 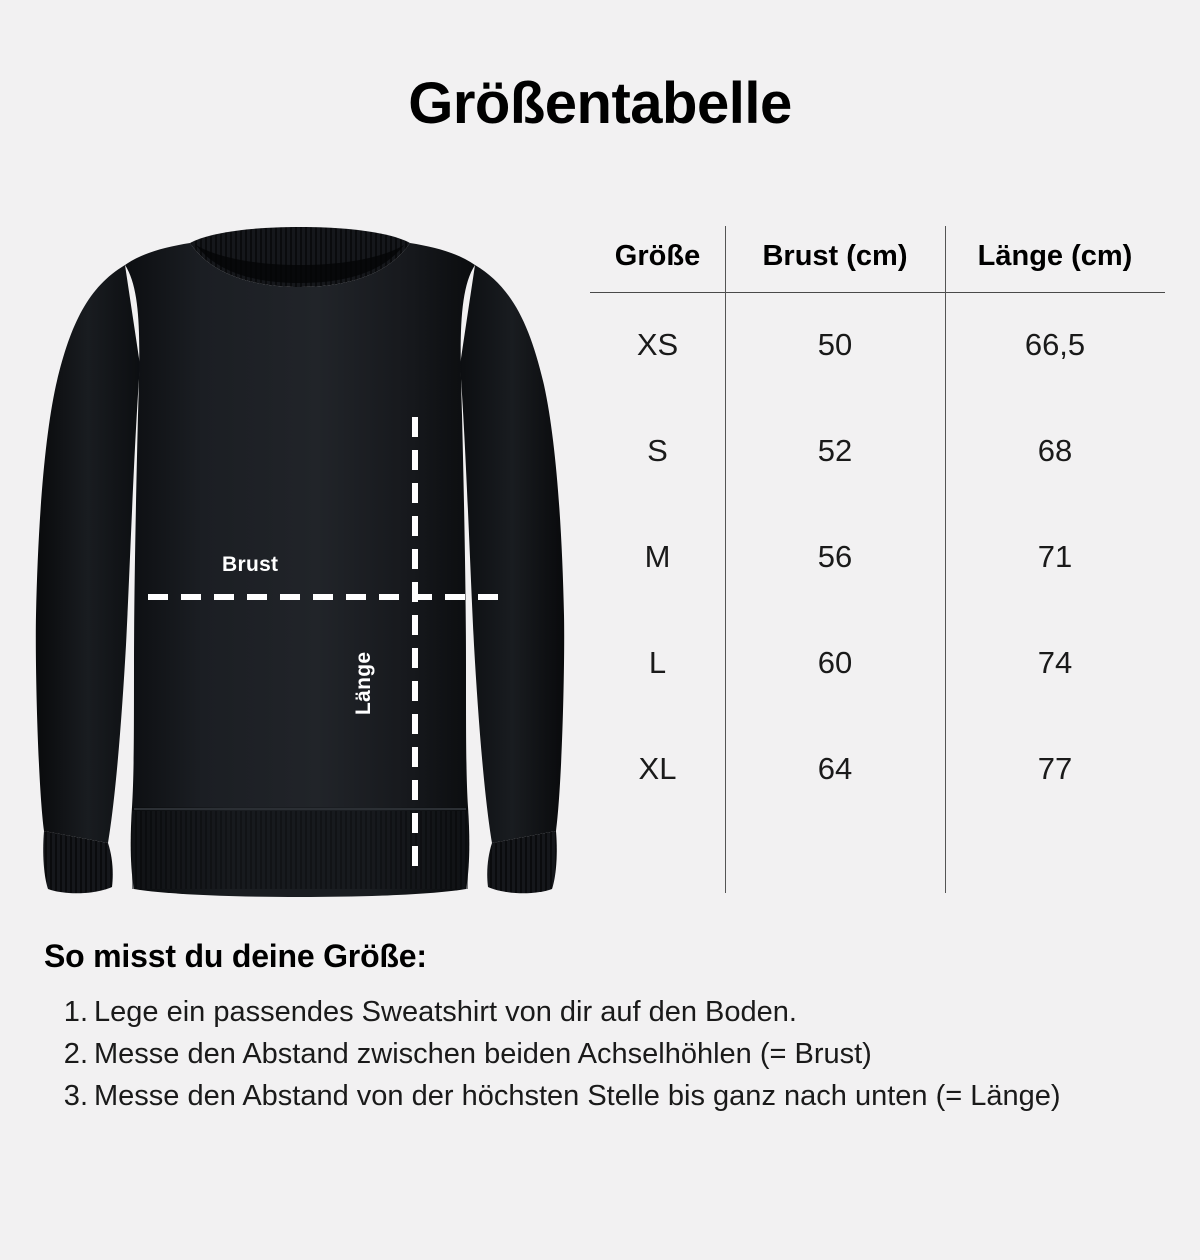 What do you see at coordinates (835, 662) in the screenshot?
I see `table-row: 60` at bounding box center [835, 662].